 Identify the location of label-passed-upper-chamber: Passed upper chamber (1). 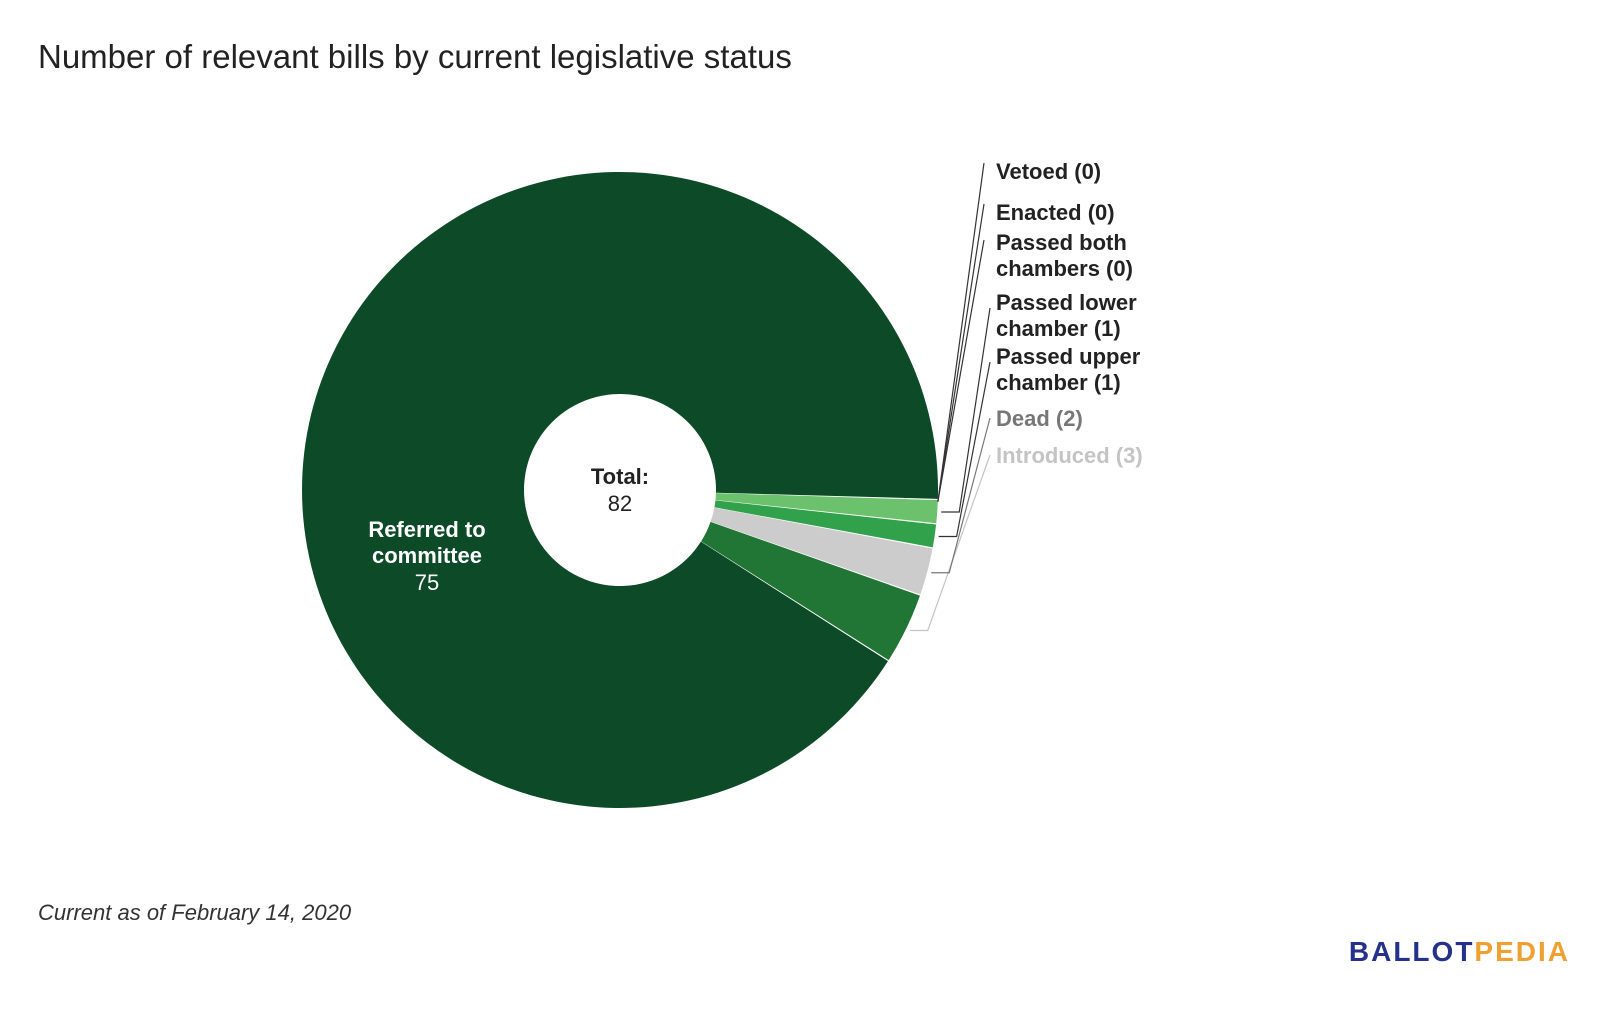
(1068, 369).